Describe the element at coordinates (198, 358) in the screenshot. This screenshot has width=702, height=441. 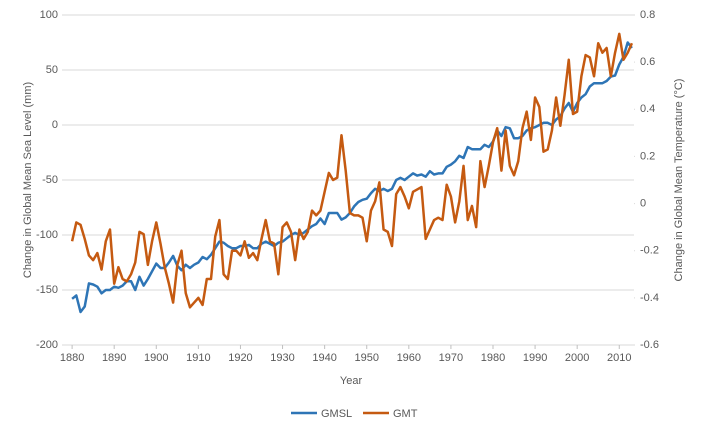
I see `x-tick-label: 1910` at that location.